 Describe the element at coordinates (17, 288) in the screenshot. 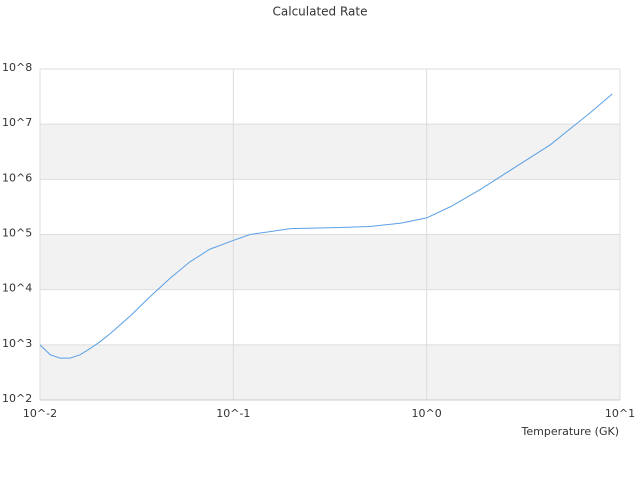

I see `y-tick-label: 10^4` at that location.